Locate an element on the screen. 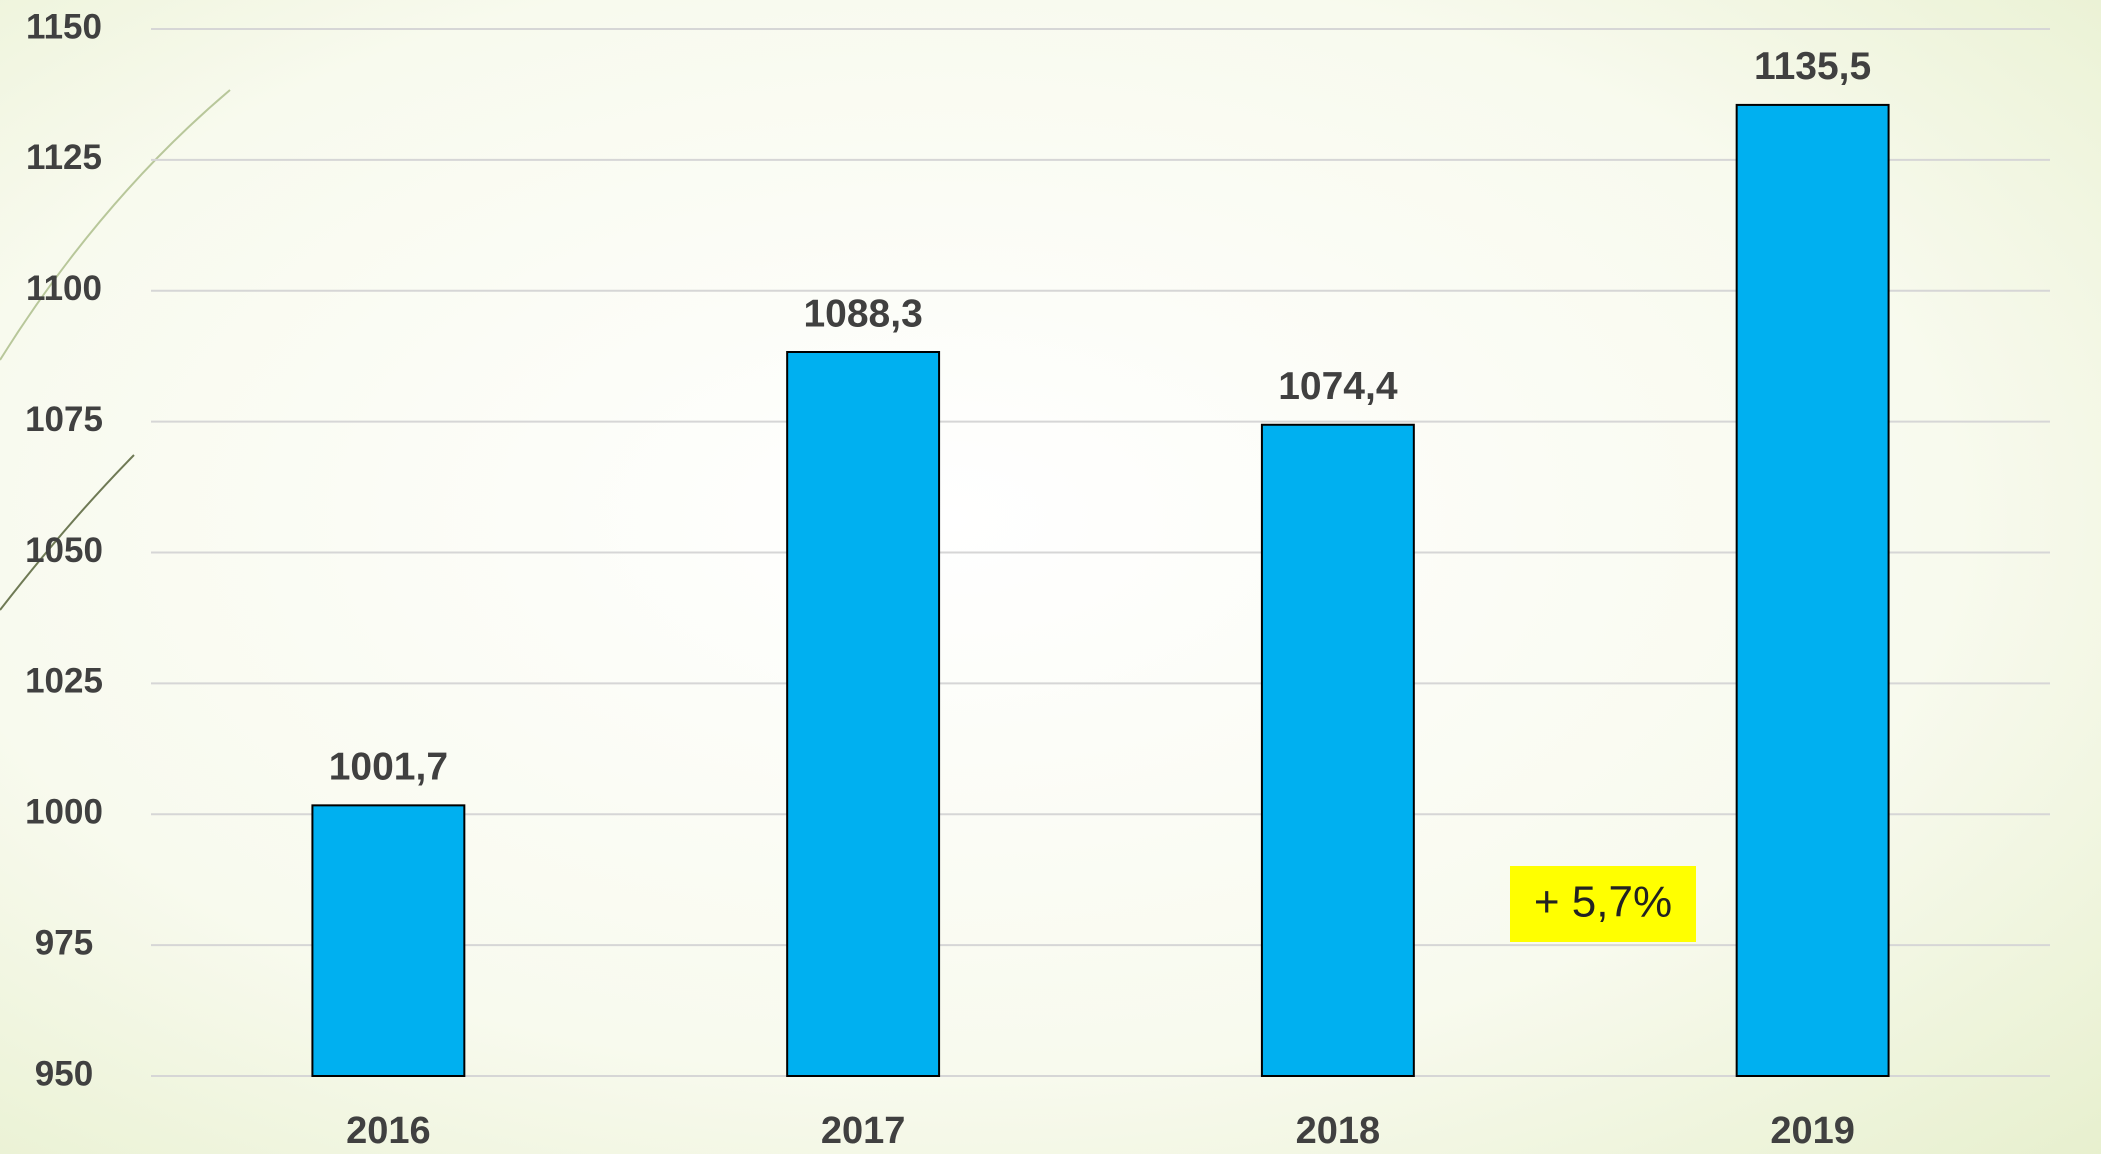 The height and width of the screenshot is (1154, 2101). y-tick-label: 975 is located at coordinates (64, 942).